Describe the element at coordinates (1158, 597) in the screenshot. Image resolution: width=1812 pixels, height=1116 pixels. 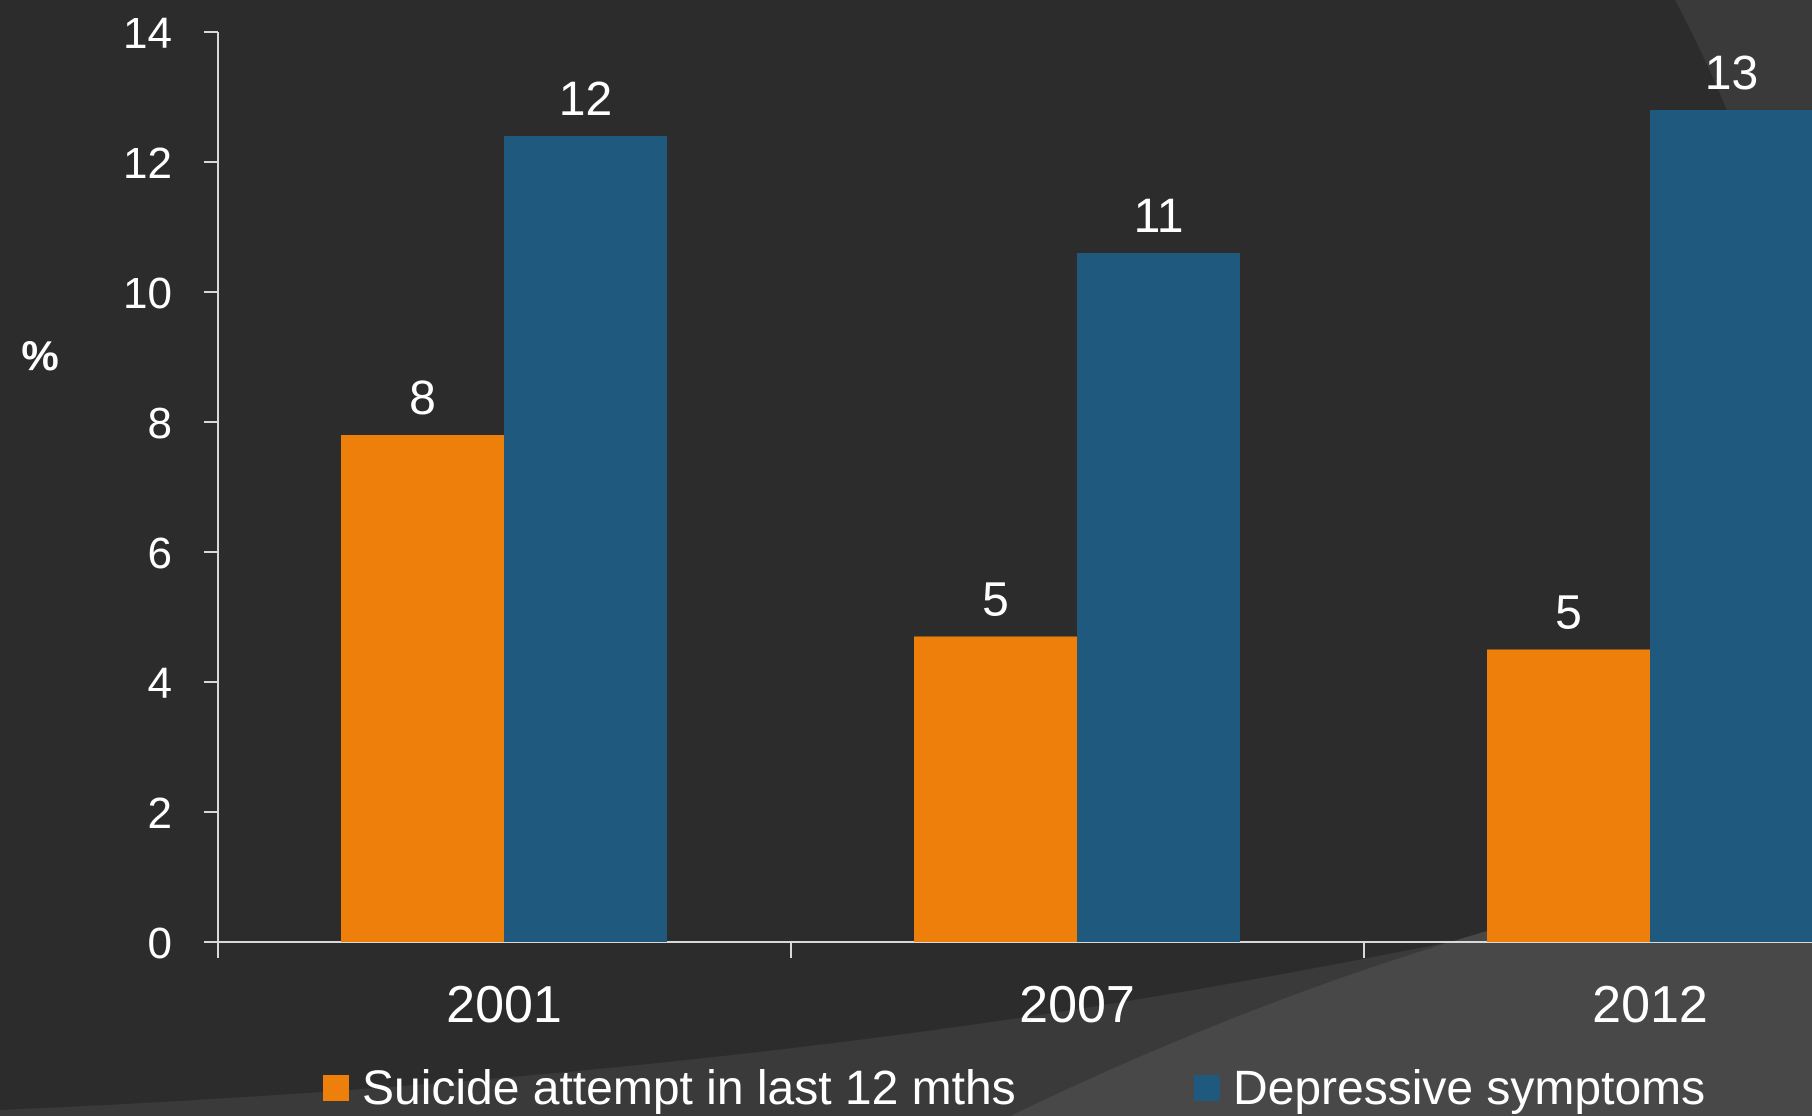
I see `bar-depressive-symptoms-2007` at that location.